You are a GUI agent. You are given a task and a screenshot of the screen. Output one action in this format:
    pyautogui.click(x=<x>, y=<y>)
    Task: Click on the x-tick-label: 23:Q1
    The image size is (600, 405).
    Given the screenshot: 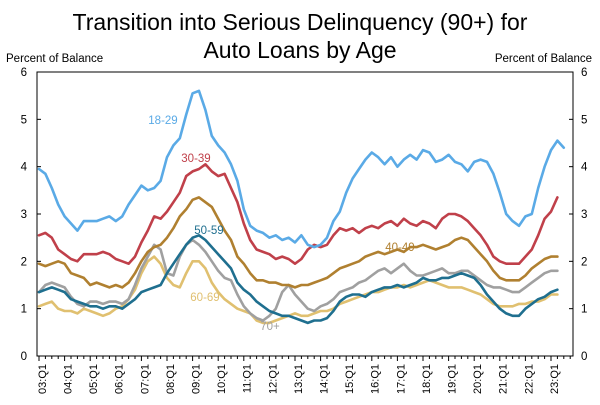 What is the action you would take?
    pyautogui.click(x=555, y=379)
    